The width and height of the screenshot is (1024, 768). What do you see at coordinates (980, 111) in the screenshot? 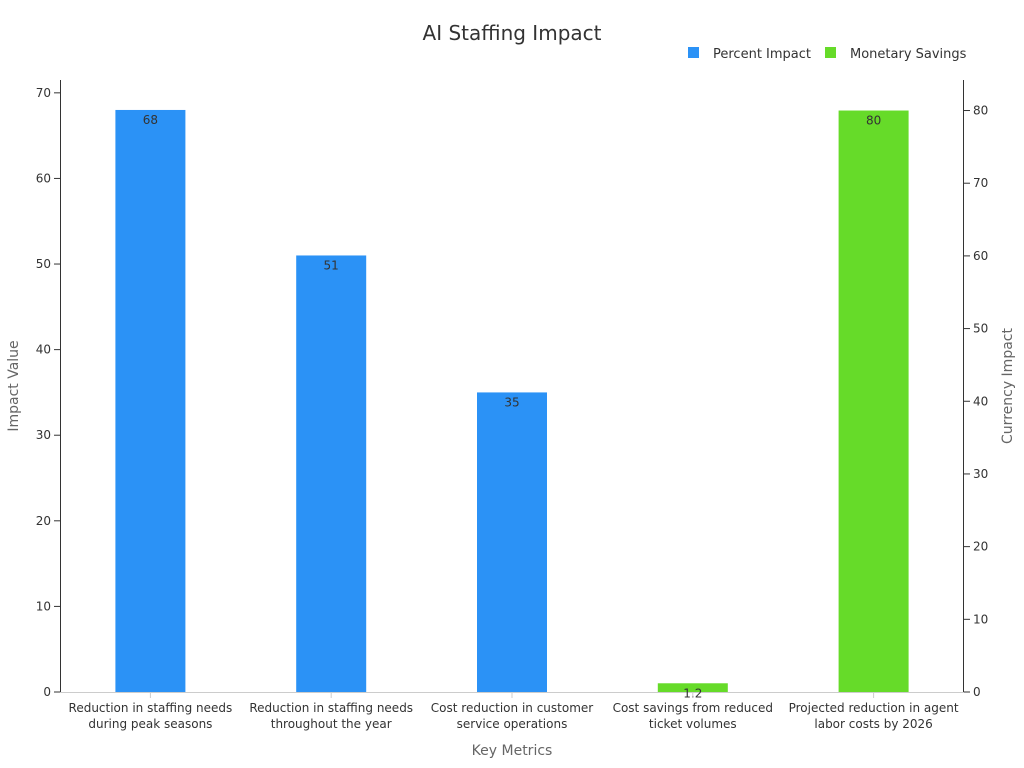
I see `y-right-tick-label: 80` at bounding box center [980, 111].